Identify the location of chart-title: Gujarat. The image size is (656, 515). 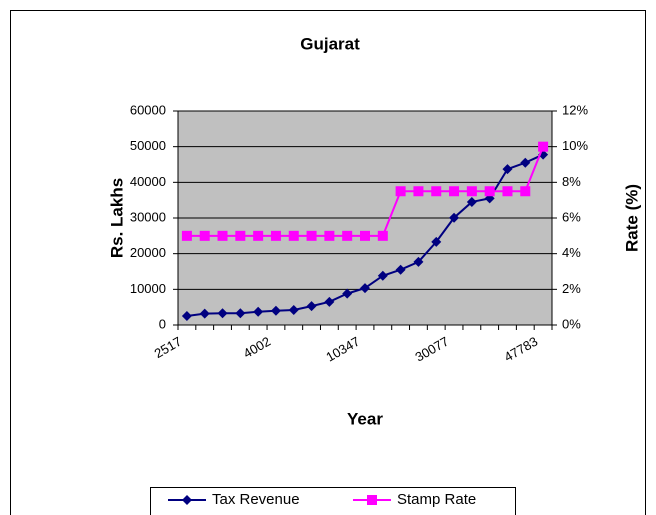
(330, 43).